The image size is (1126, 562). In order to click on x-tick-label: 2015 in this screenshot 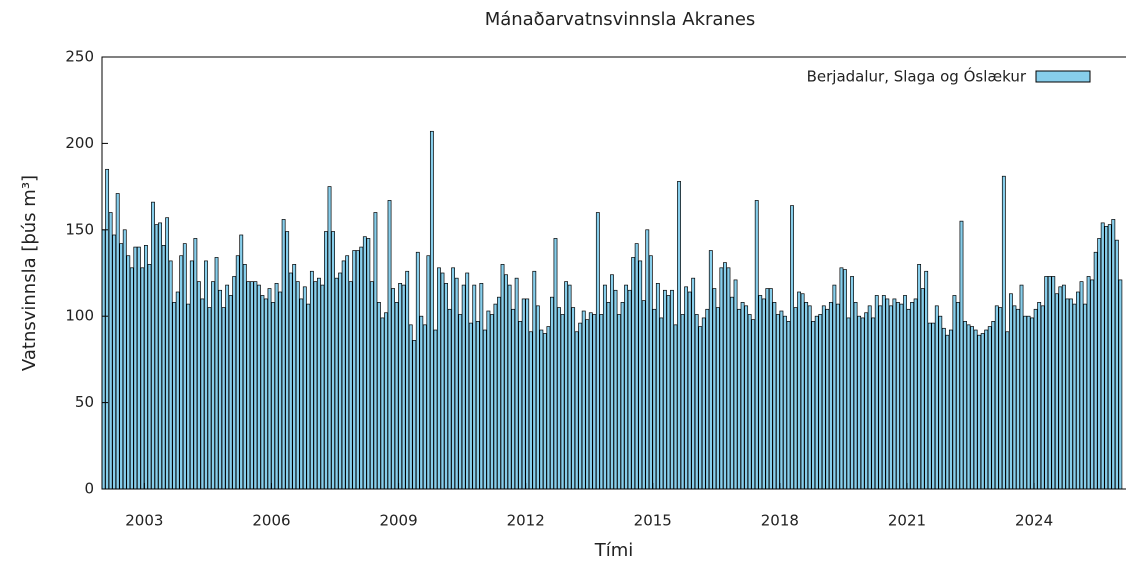, I will do `click(653, 521)`.